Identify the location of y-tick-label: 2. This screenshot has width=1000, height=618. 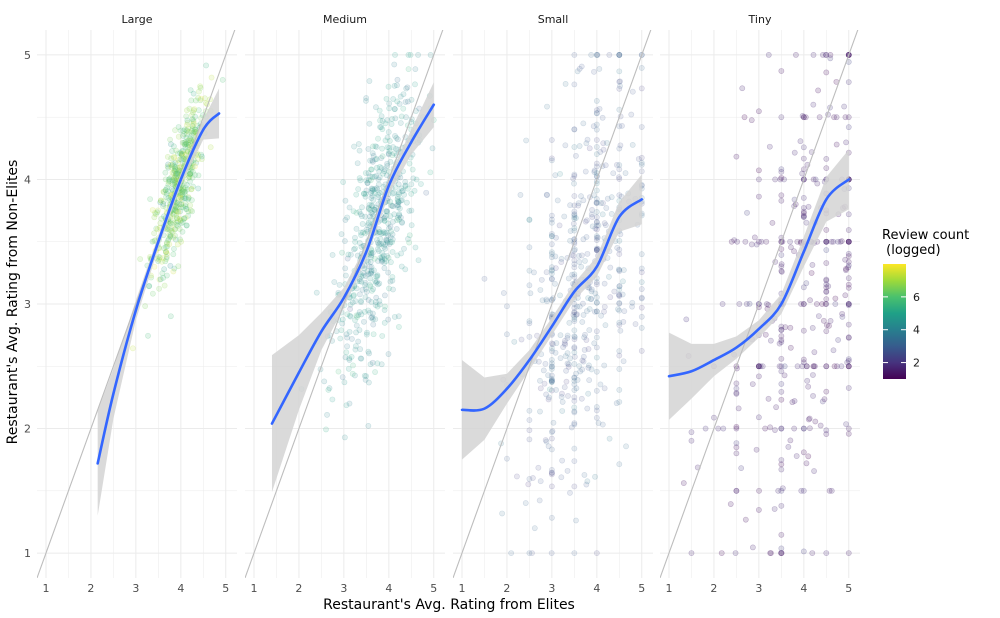
(27, 429).